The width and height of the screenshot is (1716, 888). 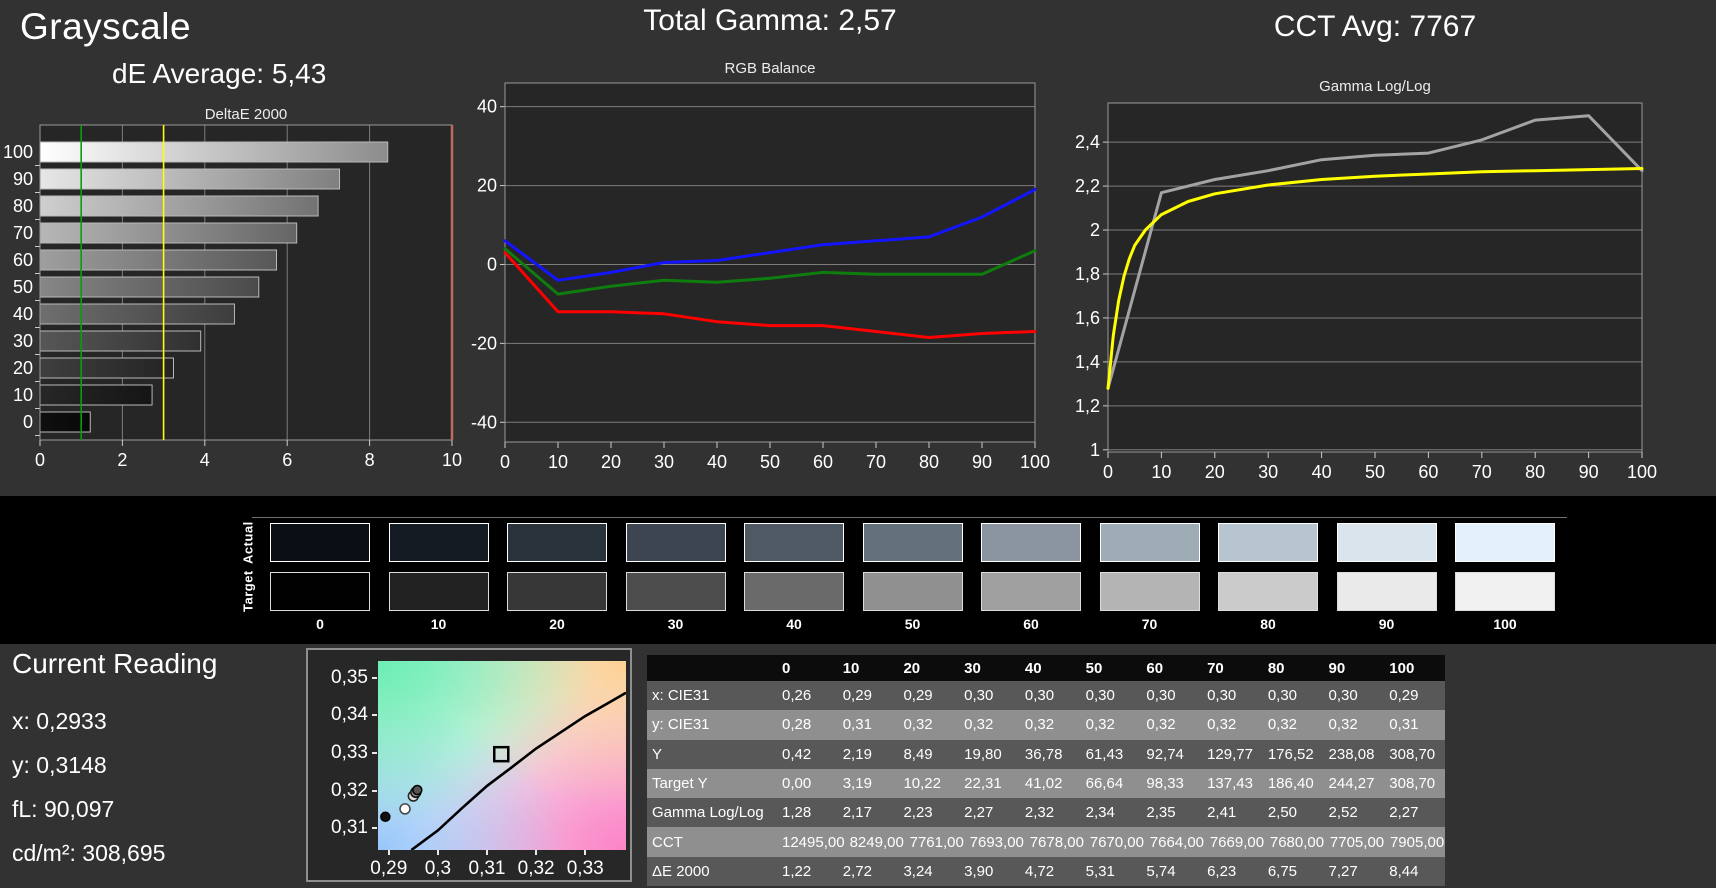 I want to click on y-axis-label: 10, so click(x=23, y=395).